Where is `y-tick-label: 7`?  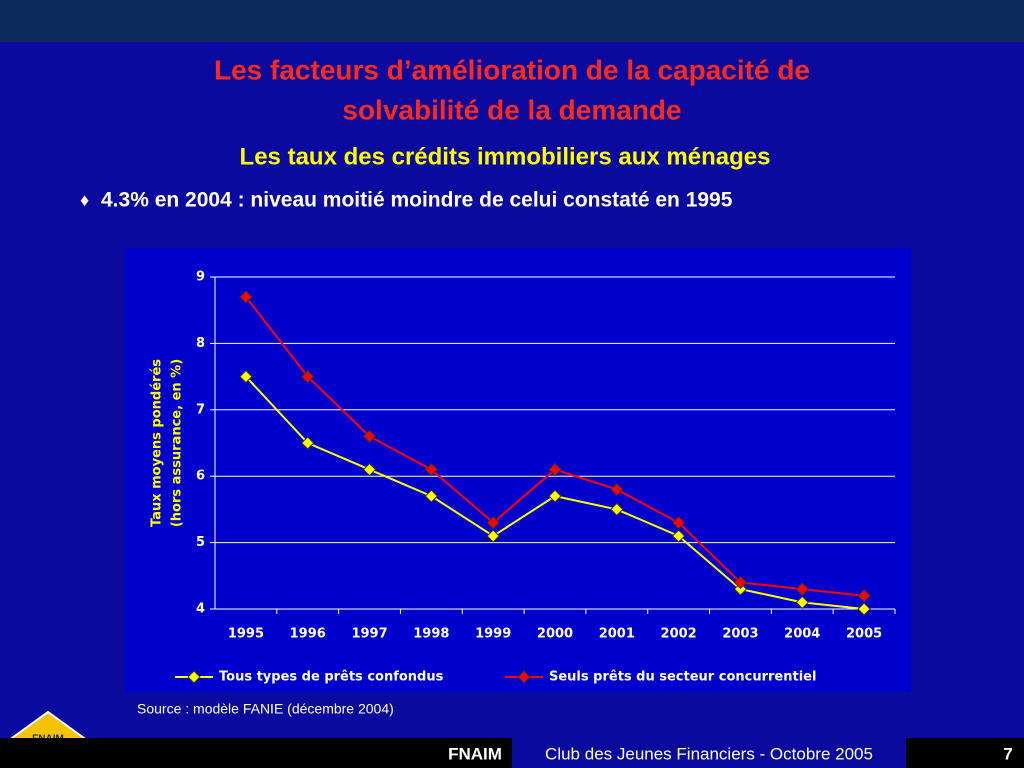
y-tick-label: 7 is located at coordinates (200, 409).